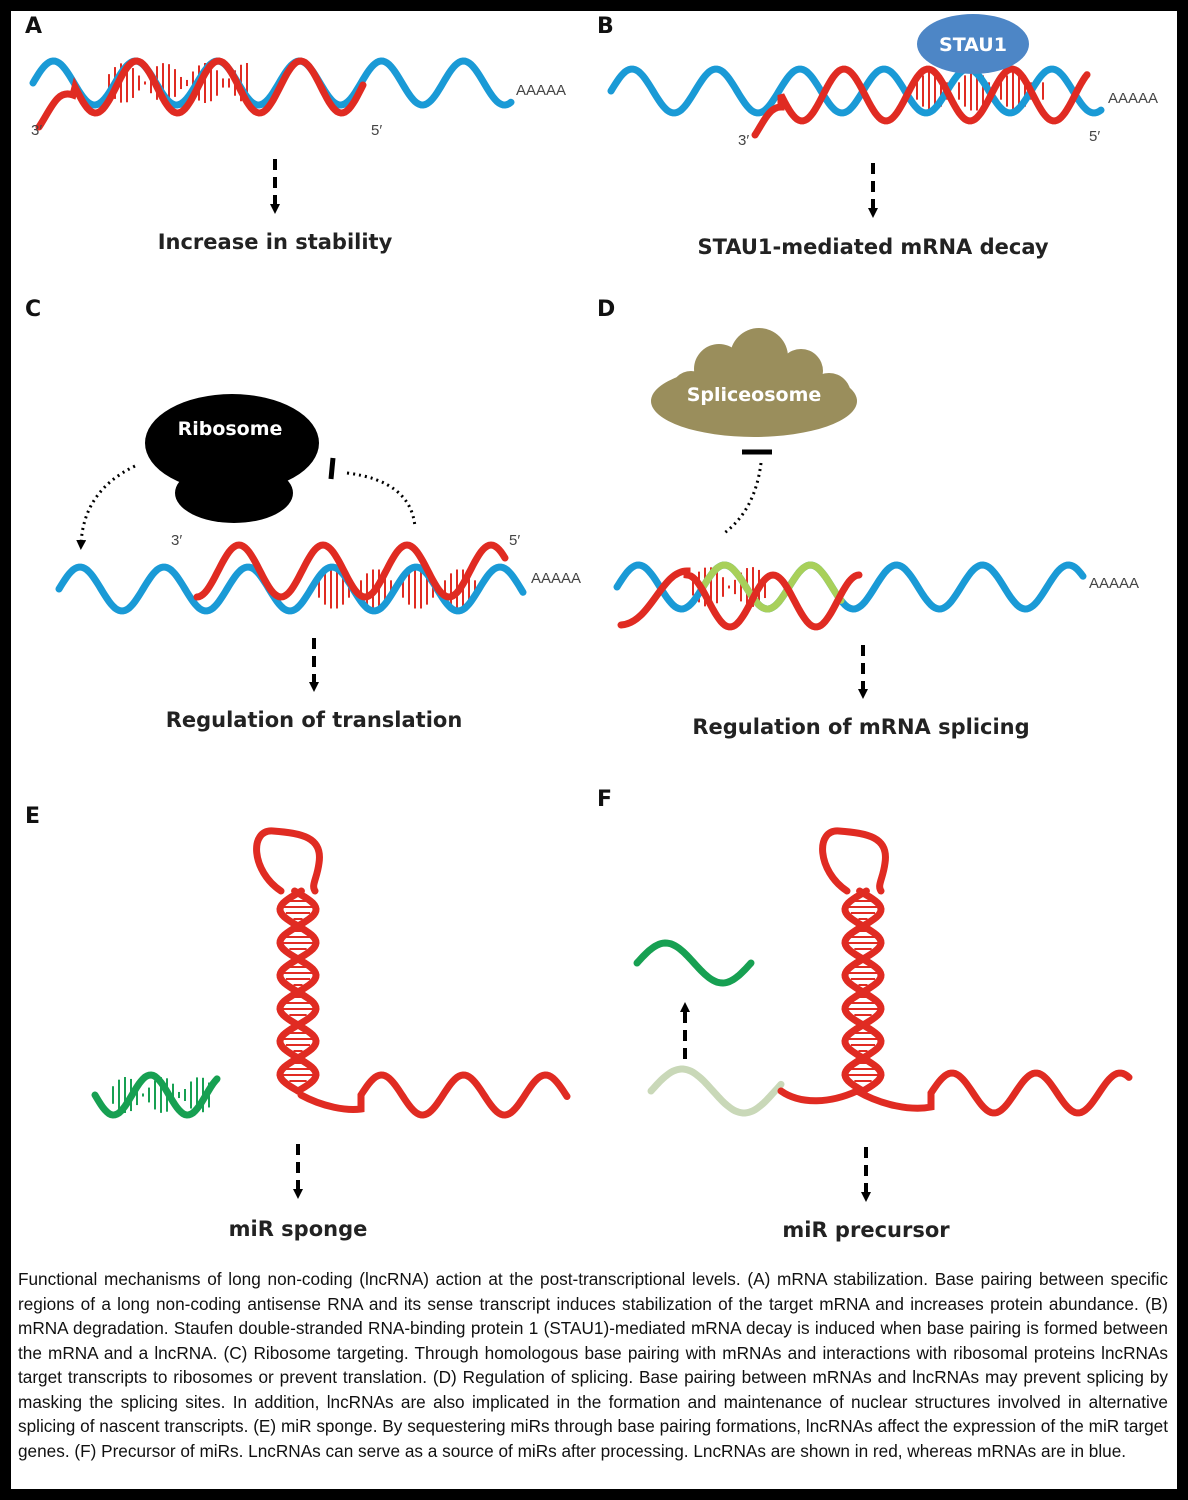  I want to click on panel-a-lncrna-strand, so click(201, 94).